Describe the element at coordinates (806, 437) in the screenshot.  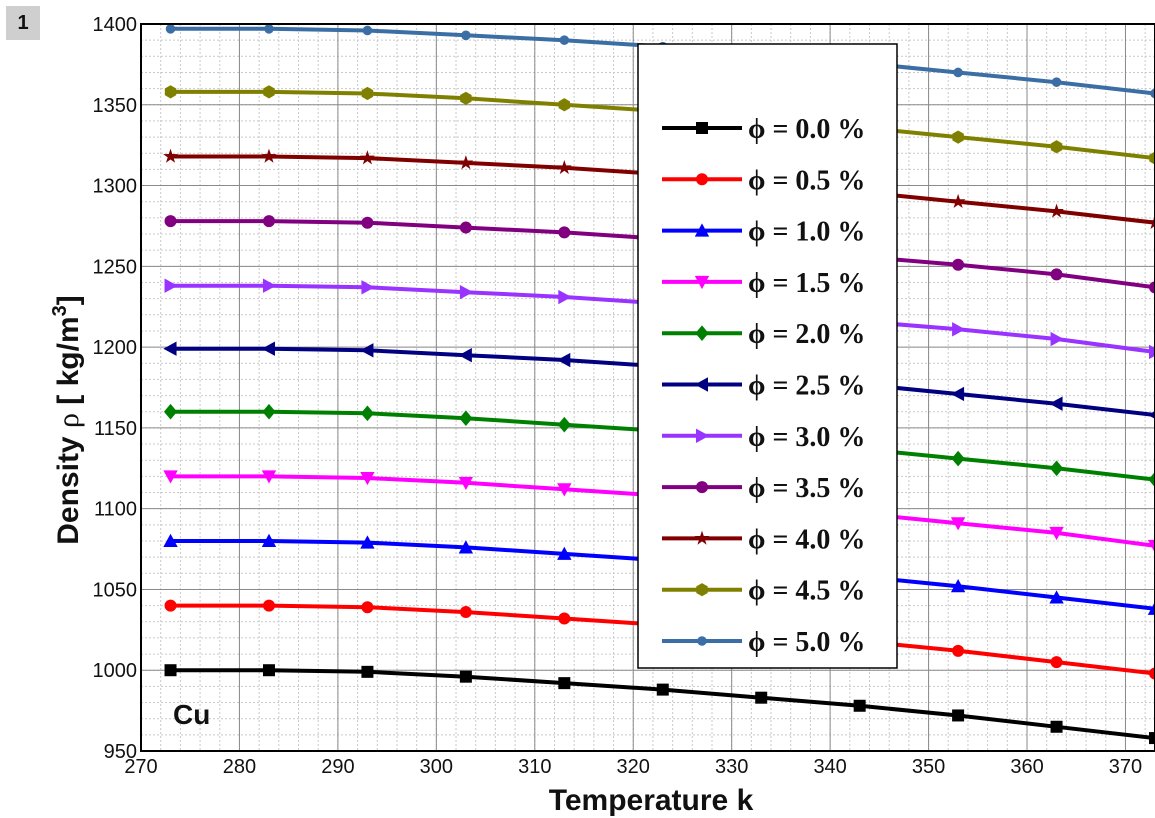
I see `legend-label: ϕ = 3.0 %` at that location.